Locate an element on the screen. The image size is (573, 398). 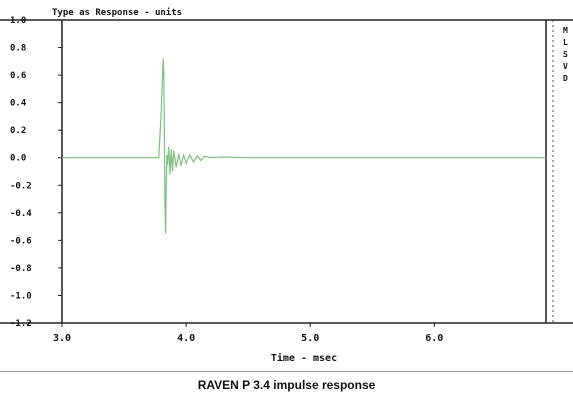
y-tick-label: 0.6 is located at coordinates (18, 76).